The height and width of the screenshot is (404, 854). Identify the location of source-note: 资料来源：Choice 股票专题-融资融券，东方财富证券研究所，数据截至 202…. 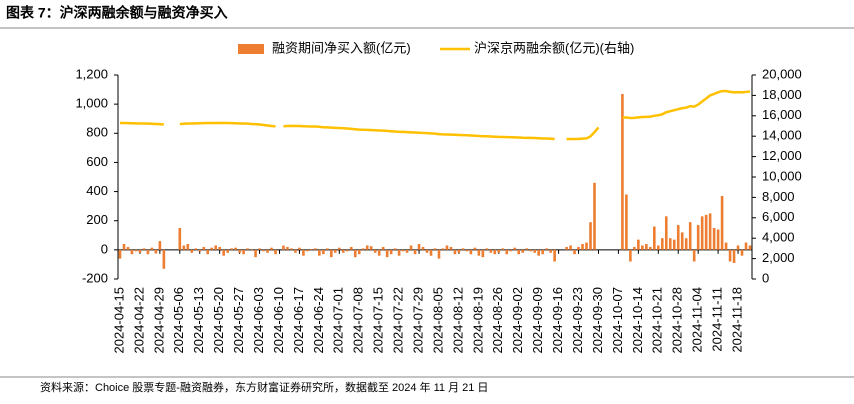
(264, 387).